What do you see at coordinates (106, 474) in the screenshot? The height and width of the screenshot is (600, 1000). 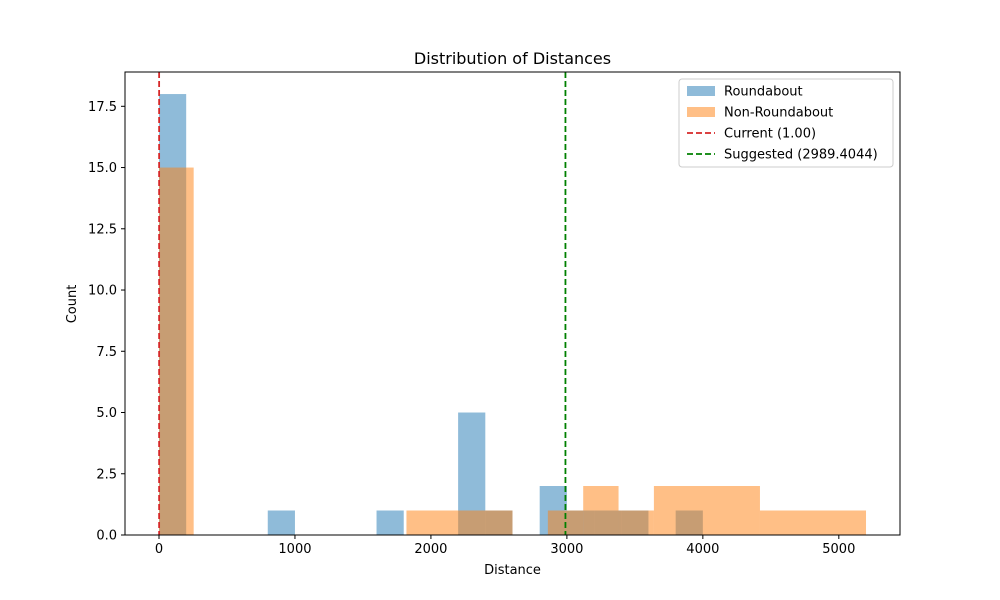 I see `y-tick-label: 2.5` at bounding box center [106, 474].